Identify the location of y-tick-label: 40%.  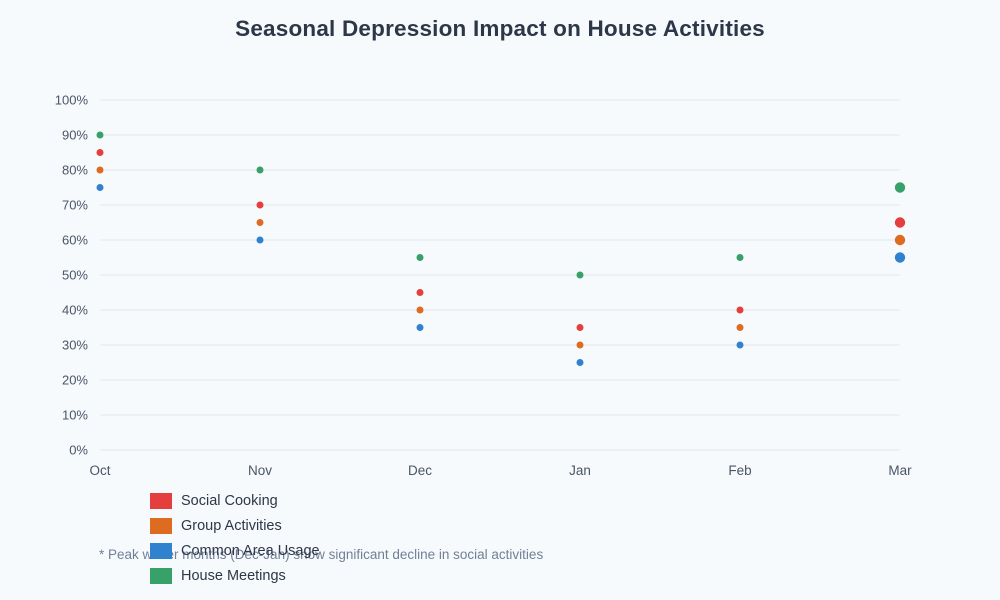
(75, 310).